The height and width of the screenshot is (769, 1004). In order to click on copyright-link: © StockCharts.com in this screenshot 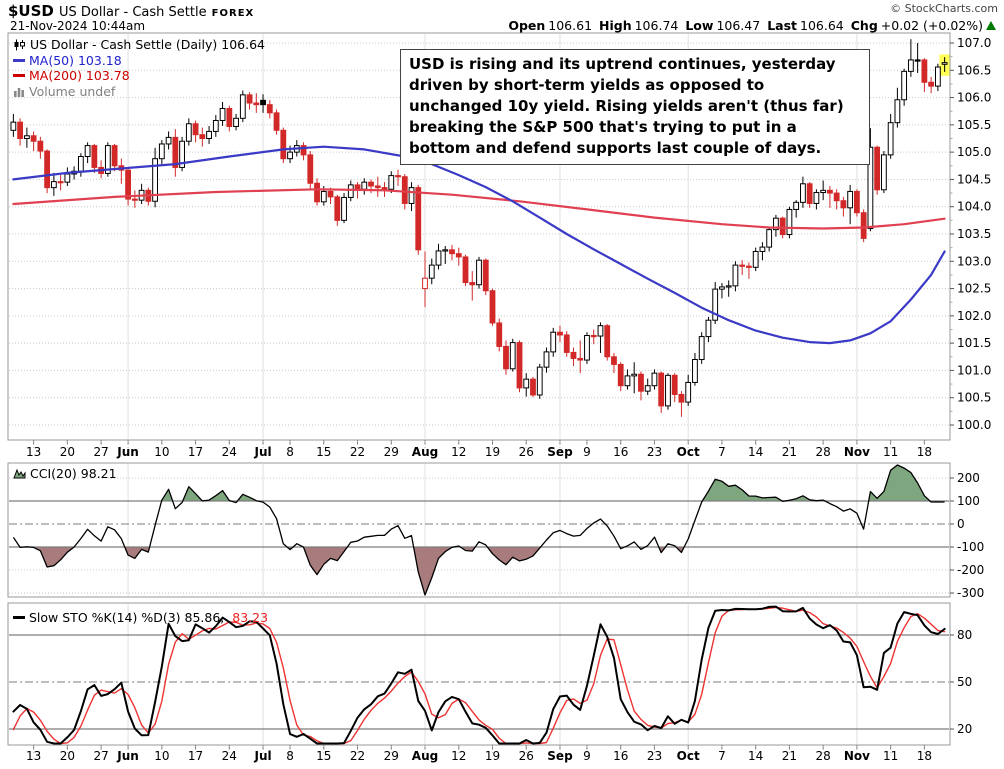, I will do `click(944, 8)`.